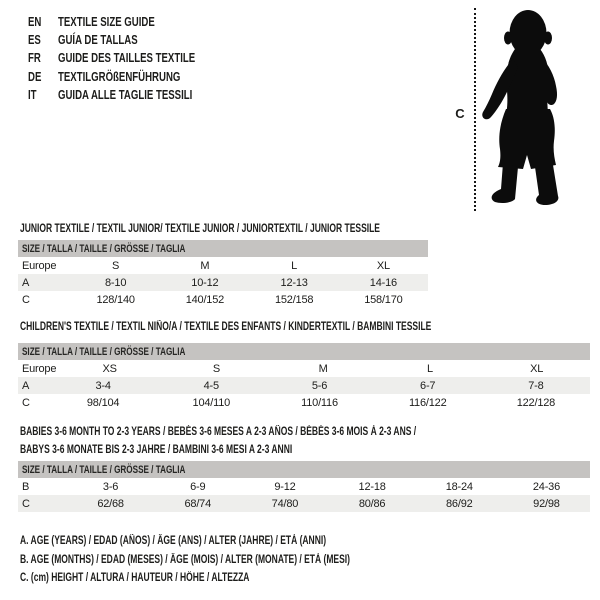 Image resolution: width=600 pixels, height=600 pixels. I want to click on cell-value: 3-6, so click(110, 486).